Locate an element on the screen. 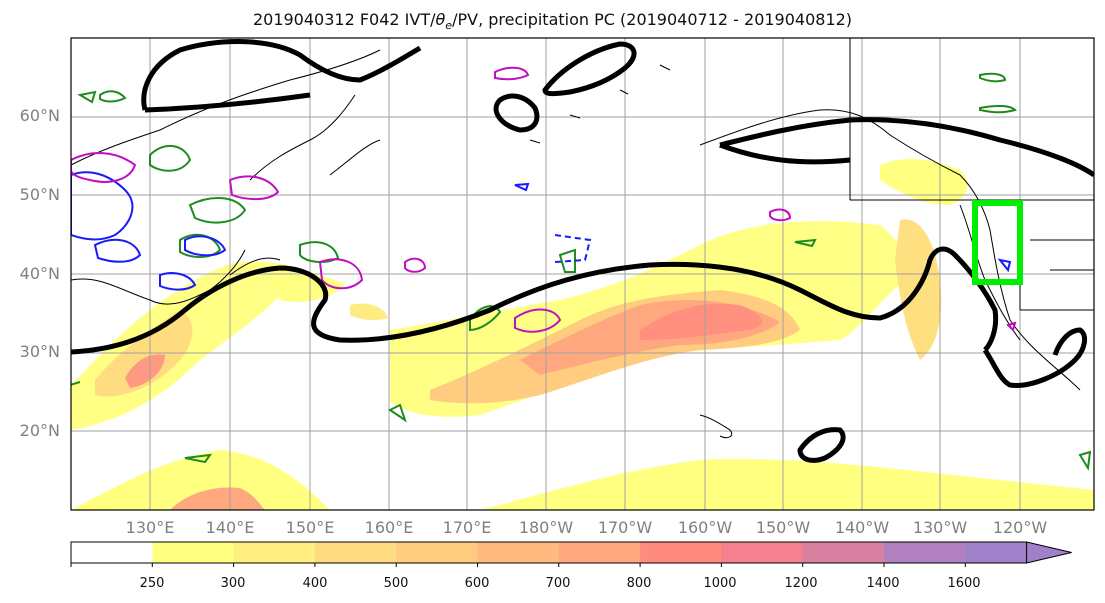 Image resolution: width=1105 pixels, height=603 pixels. lat-label-40n: 40°N is located at coordinates (39, 273).